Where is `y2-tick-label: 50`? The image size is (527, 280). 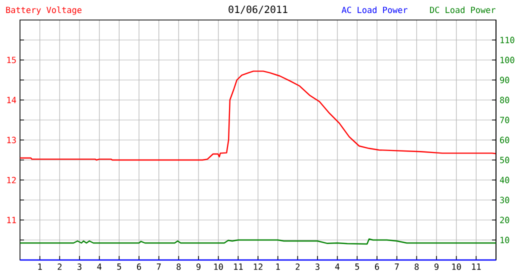 y2-tick-label: 50 is located at coordinates (505, 160).